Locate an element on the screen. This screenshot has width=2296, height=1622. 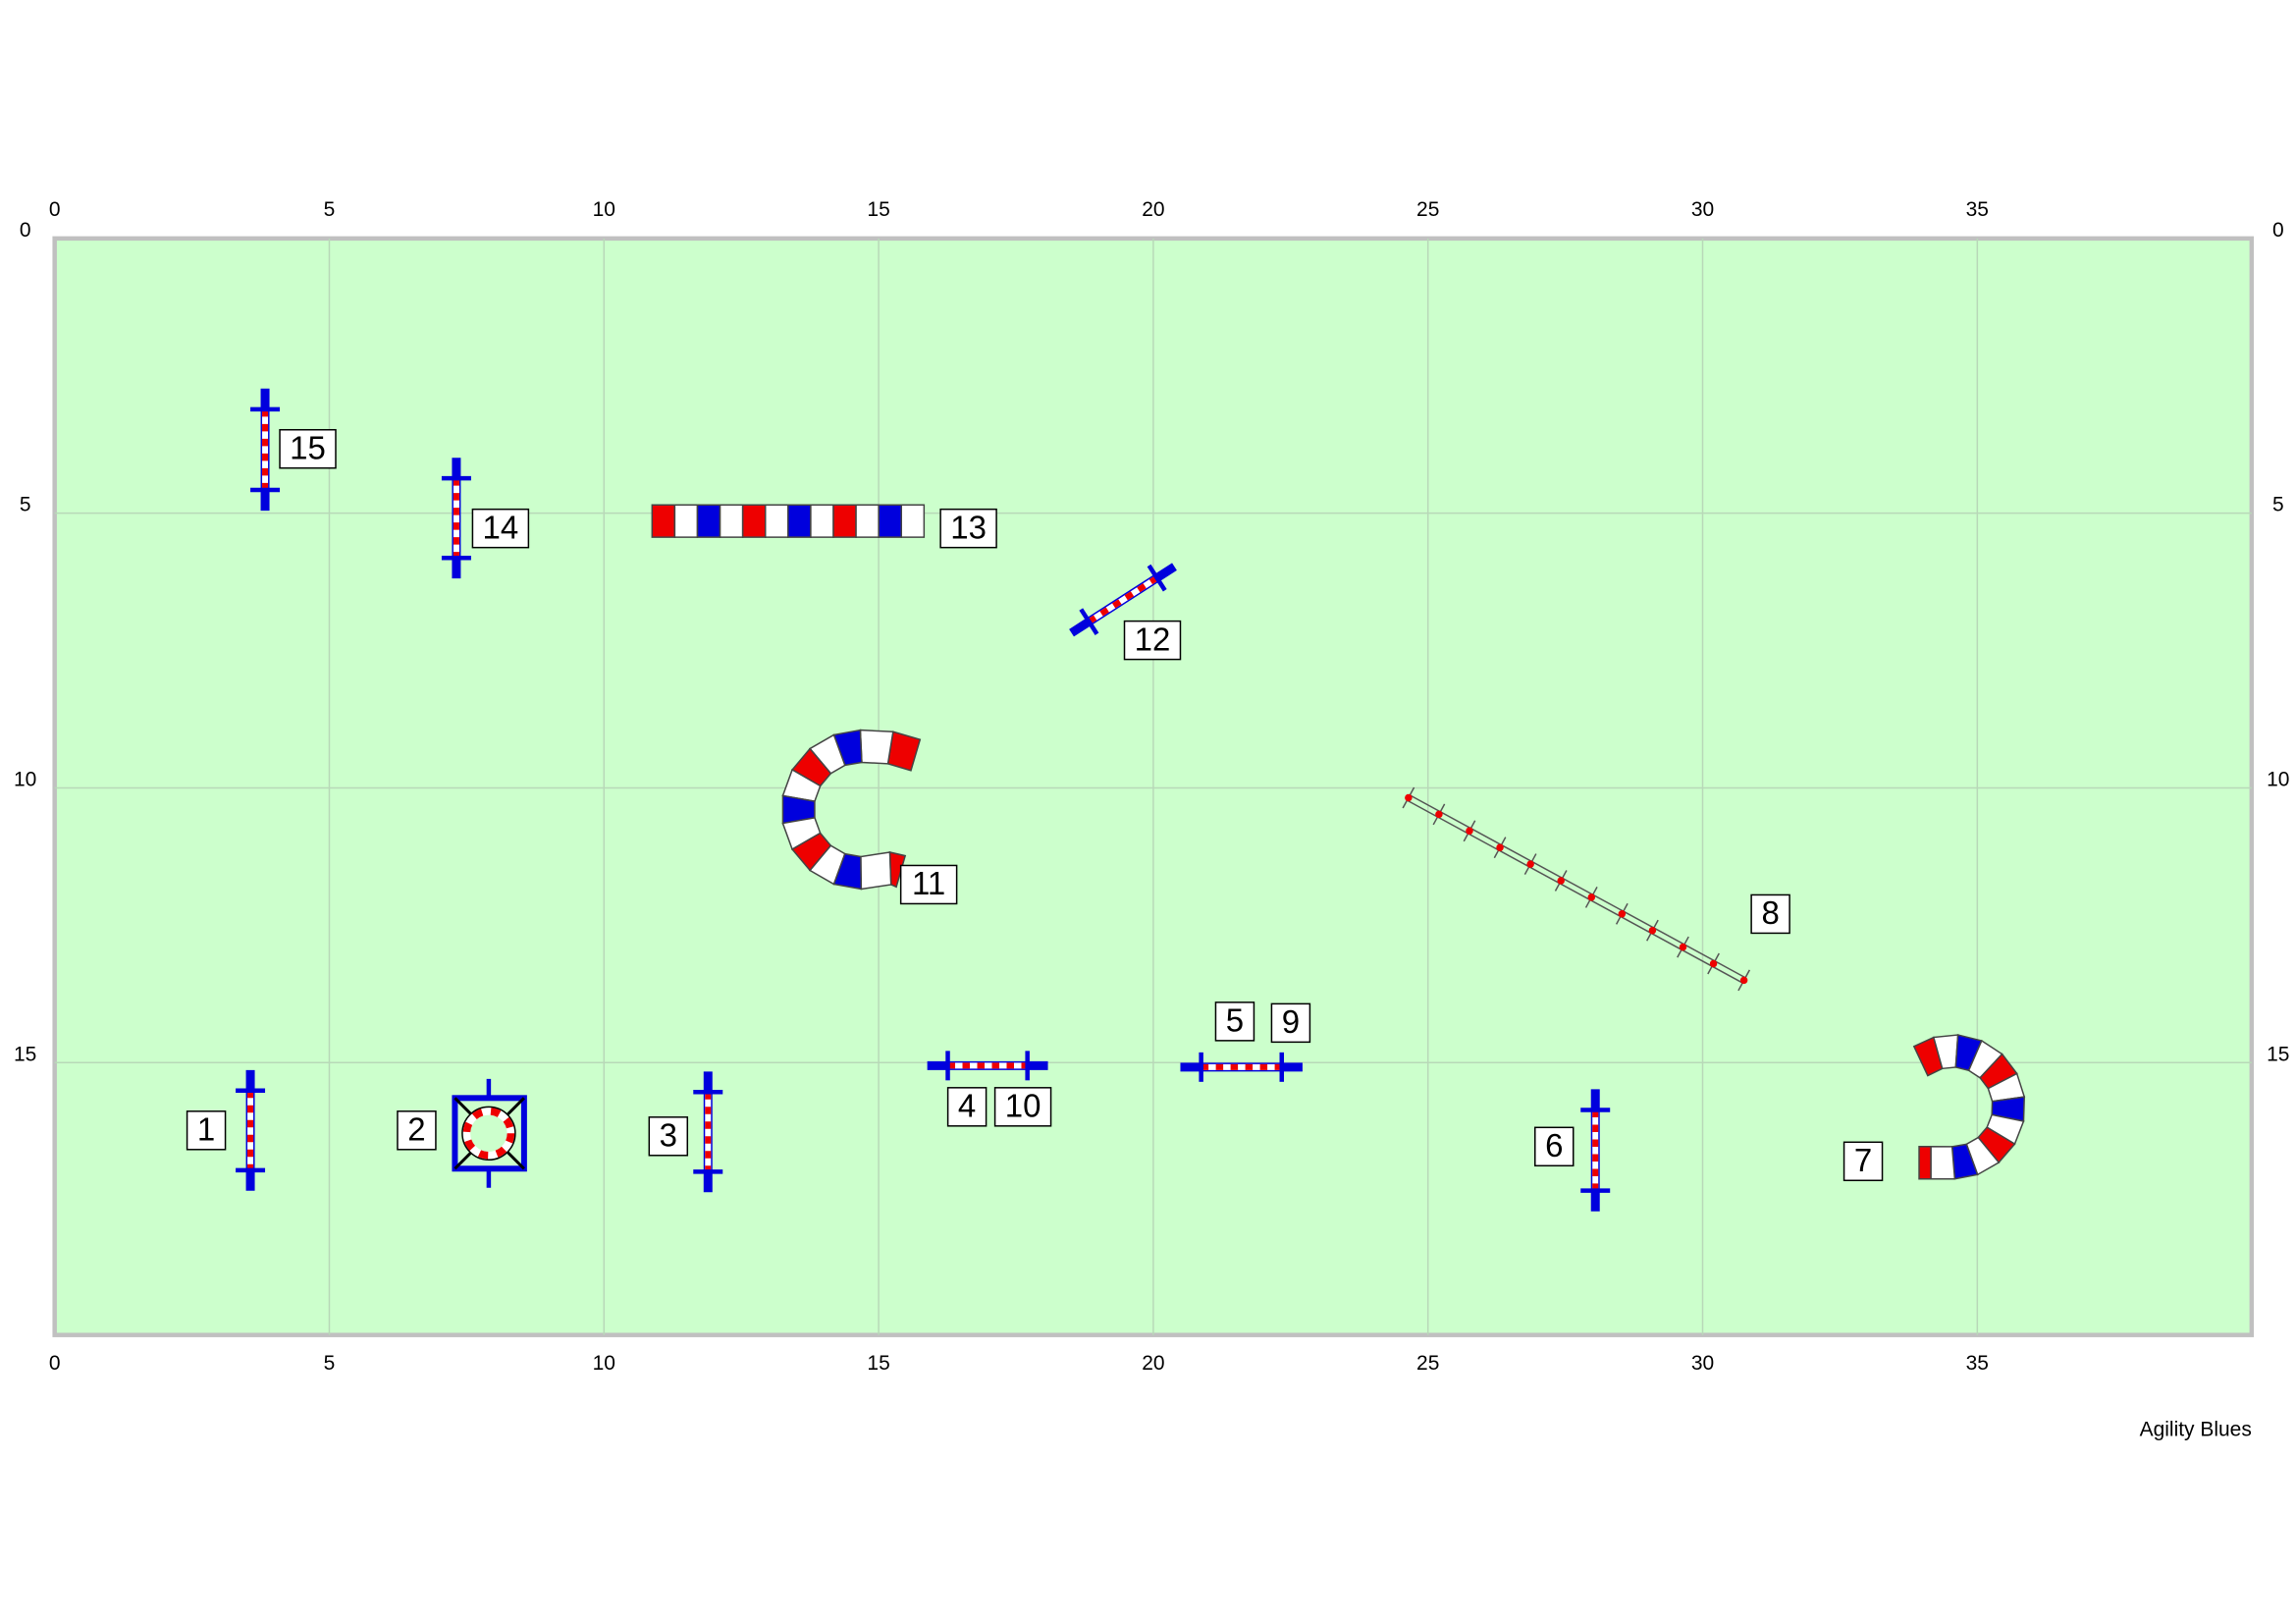
left-tick-label: 15 is located at coordinates (25, 1054).